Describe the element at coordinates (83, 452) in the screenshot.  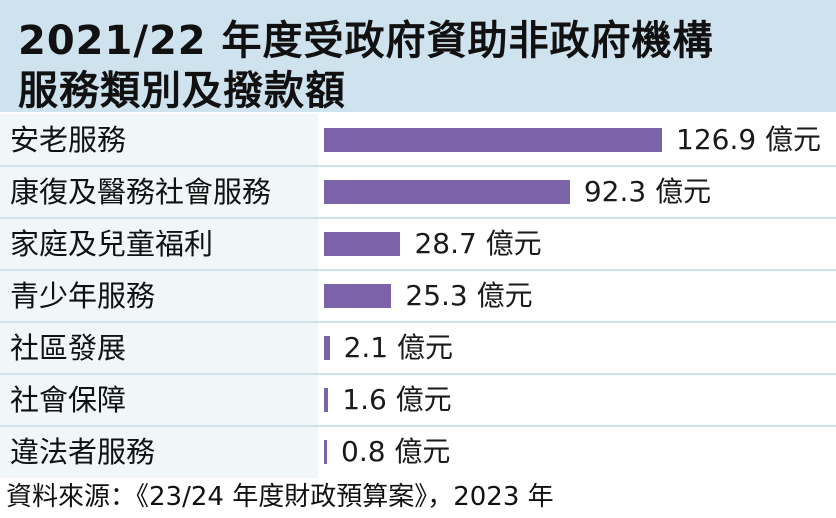
I see `category-label: 違法者服務` at that location.